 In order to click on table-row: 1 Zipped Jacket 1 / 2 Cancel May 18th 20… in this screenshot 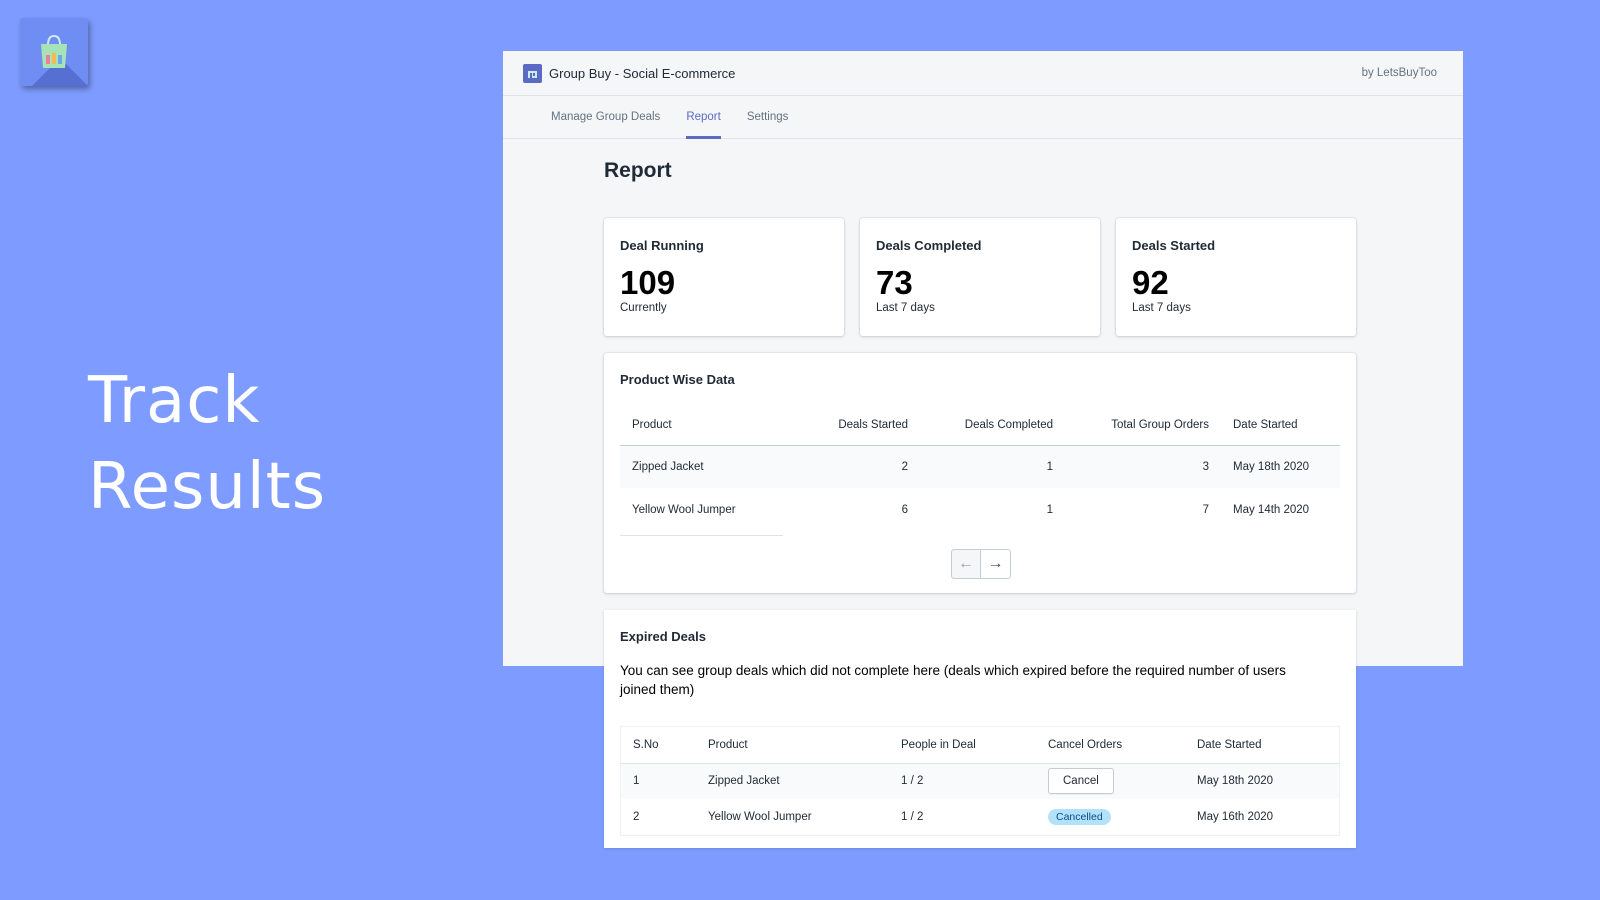, I will do `click(980, 781)`.